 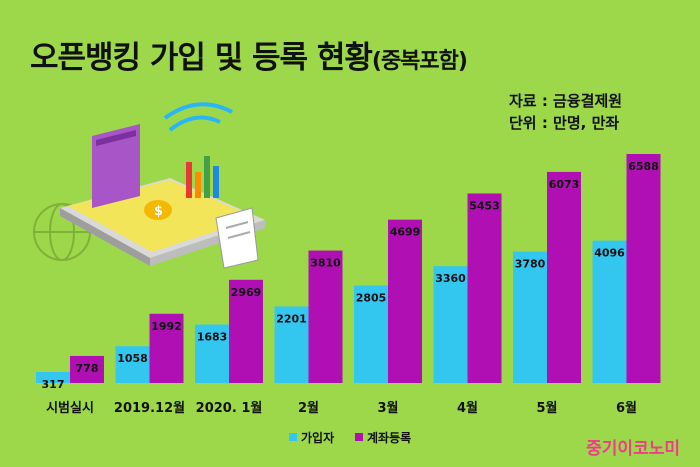 I want to click on data-label-accounts-0: 778, so click(x=87, y=368).